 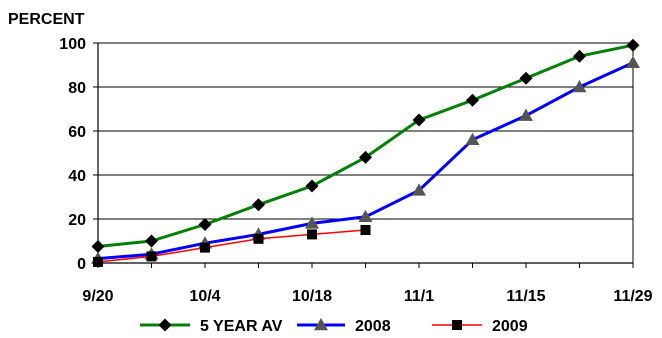 I want to click on x-tick-label: 11/15, so click(x=525, y=296).